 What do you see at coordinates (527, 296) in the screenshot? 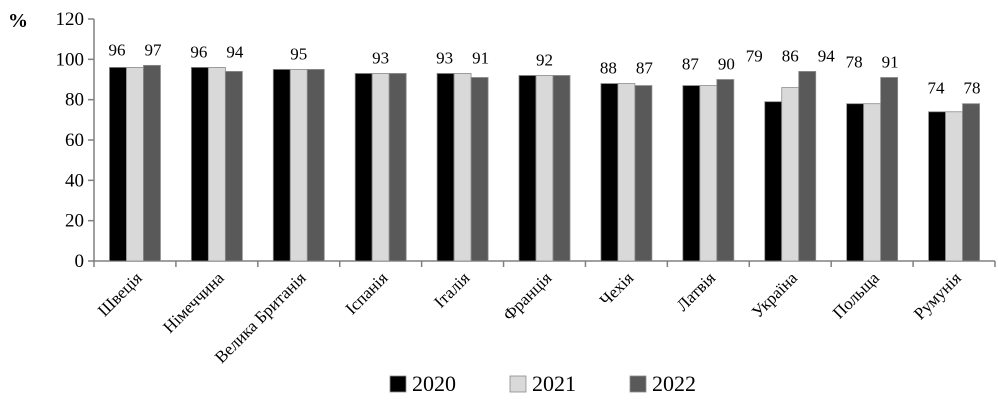
I see `category-label-6: Франція` at bounding box center [527, 296].